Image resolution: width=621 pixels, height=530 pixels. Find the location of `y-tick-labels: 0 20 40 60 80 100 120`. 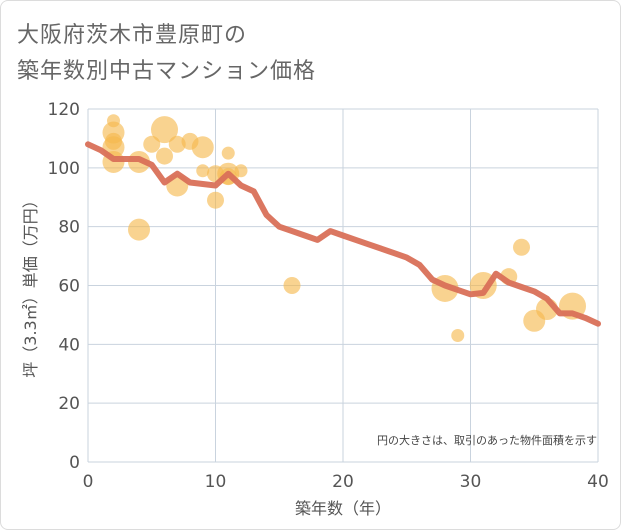

y-tick-labels: 0 20 40 60 80 100 120 is located at coordinates (64, 286).